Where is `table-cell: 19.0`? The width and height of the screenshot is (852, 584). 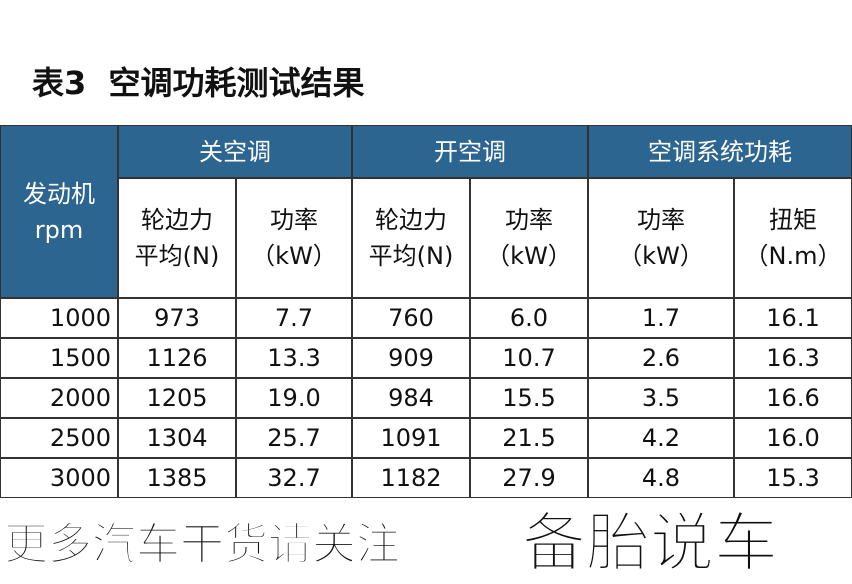
table-cell: 19.0 is located at coordinates (294, 398).